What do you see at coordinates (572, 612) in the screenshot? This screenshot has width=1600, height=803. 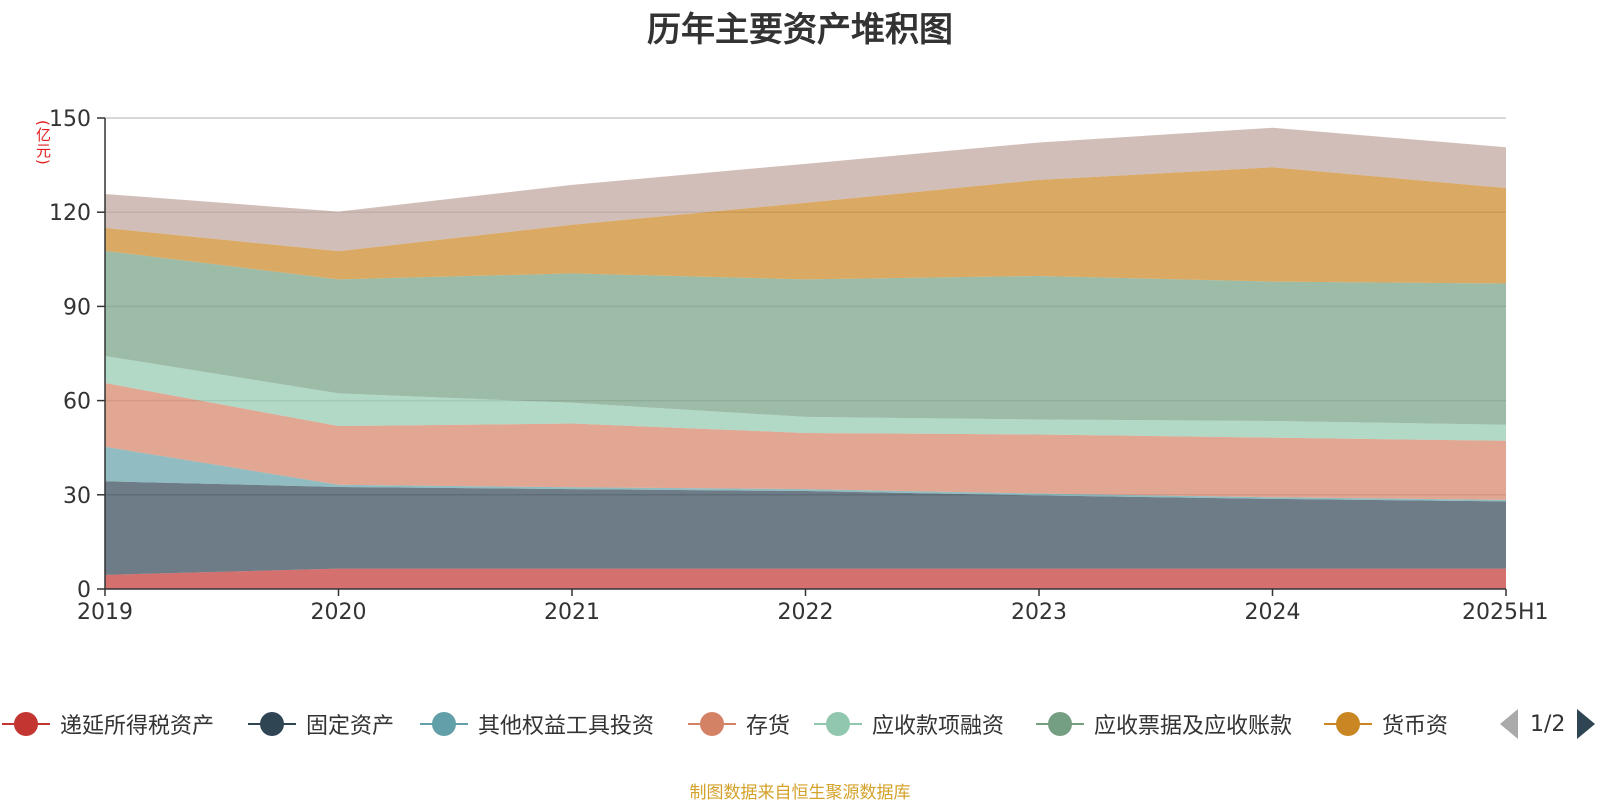 I see `x-tick-label: 2021` at bounding box center [572, 612].